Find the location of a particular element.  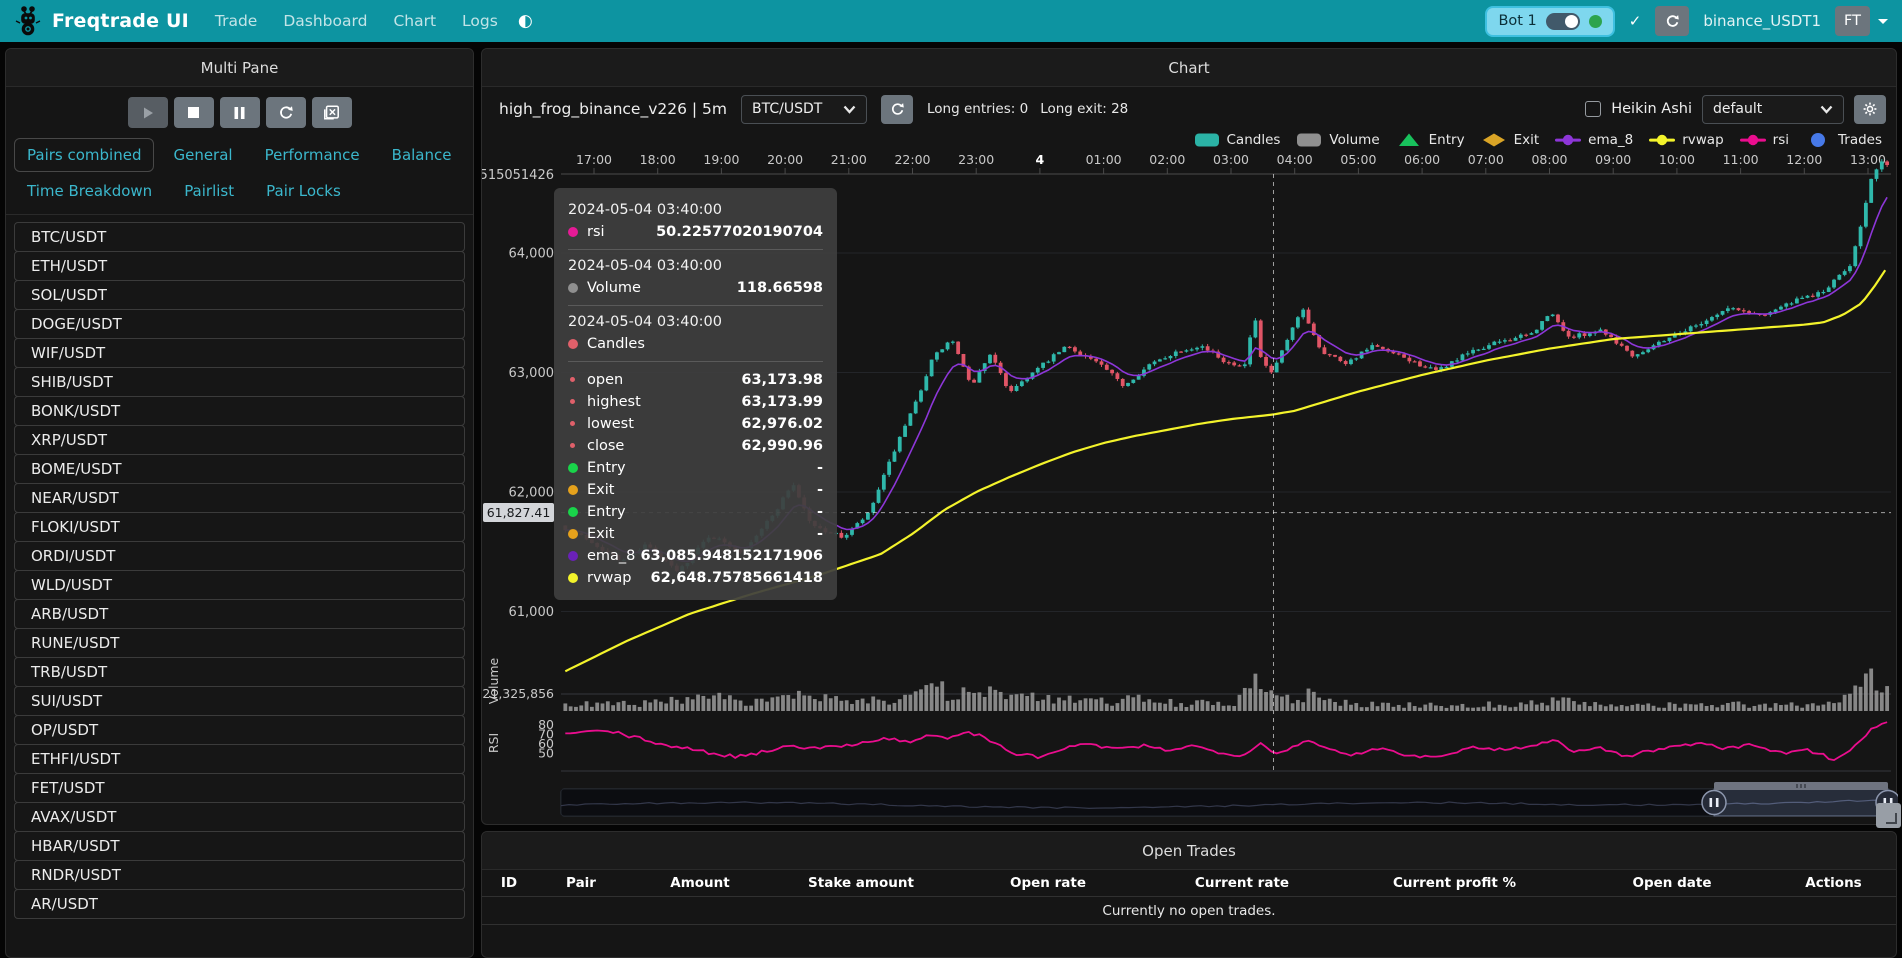

chart-refresh-button is located at coordinates (897, 109).